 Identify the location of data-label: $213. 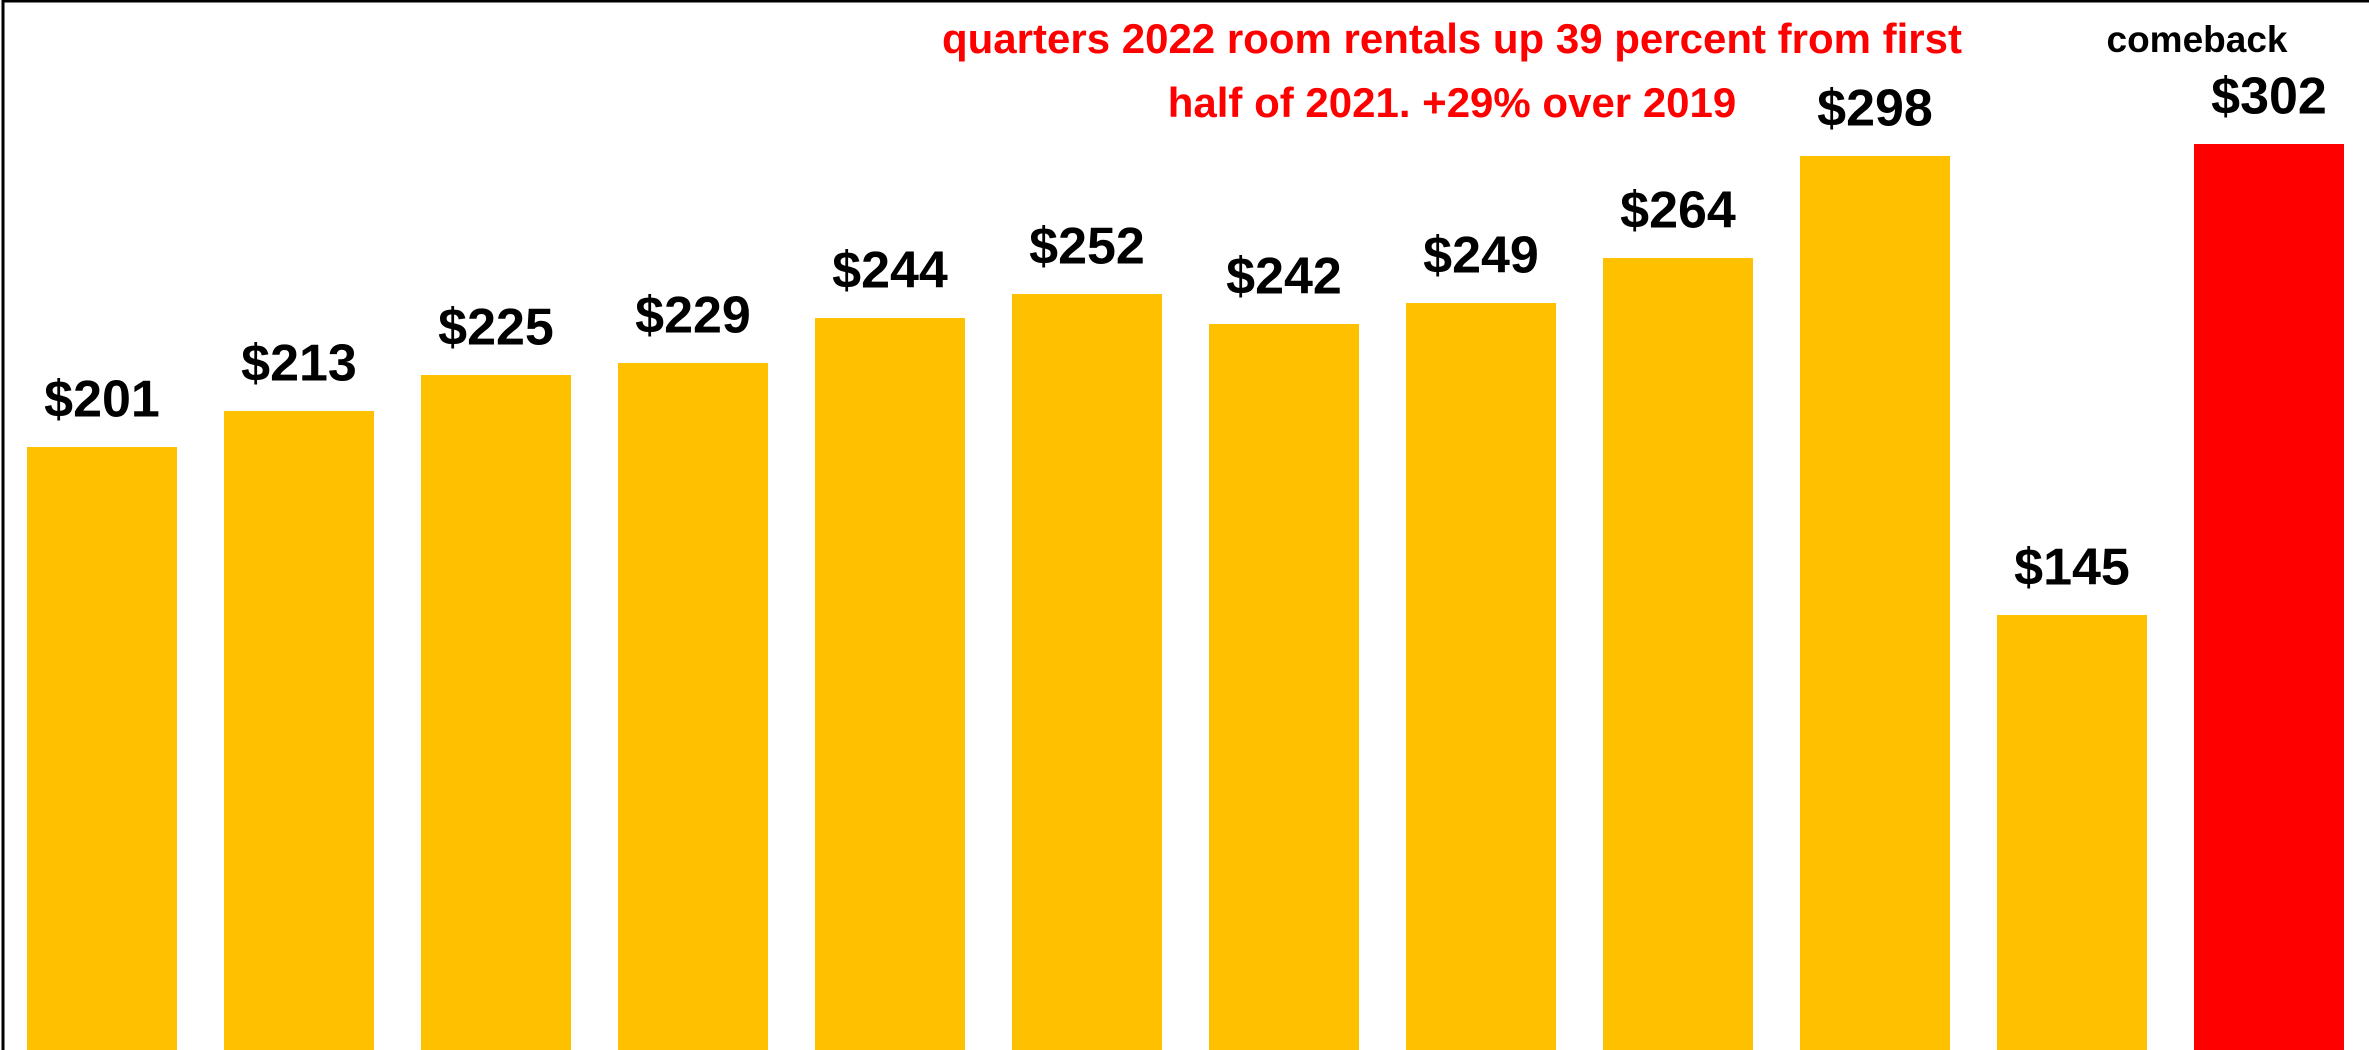
(299, 364).